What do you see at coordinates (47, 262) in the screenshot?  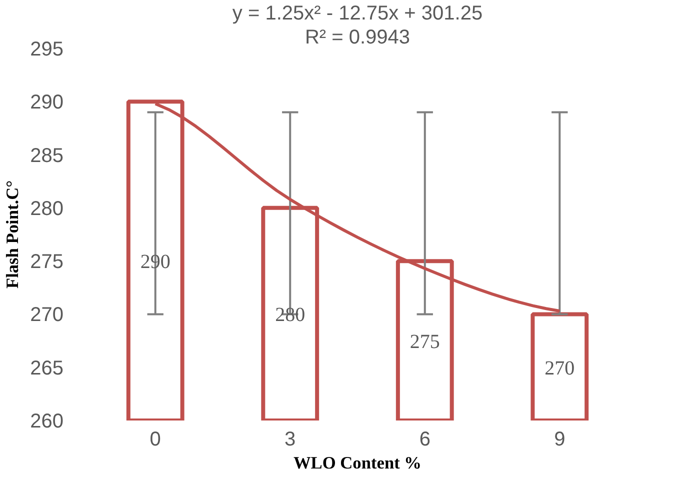 I see `y-tick-label: 275` at bounding box center [47, 262].